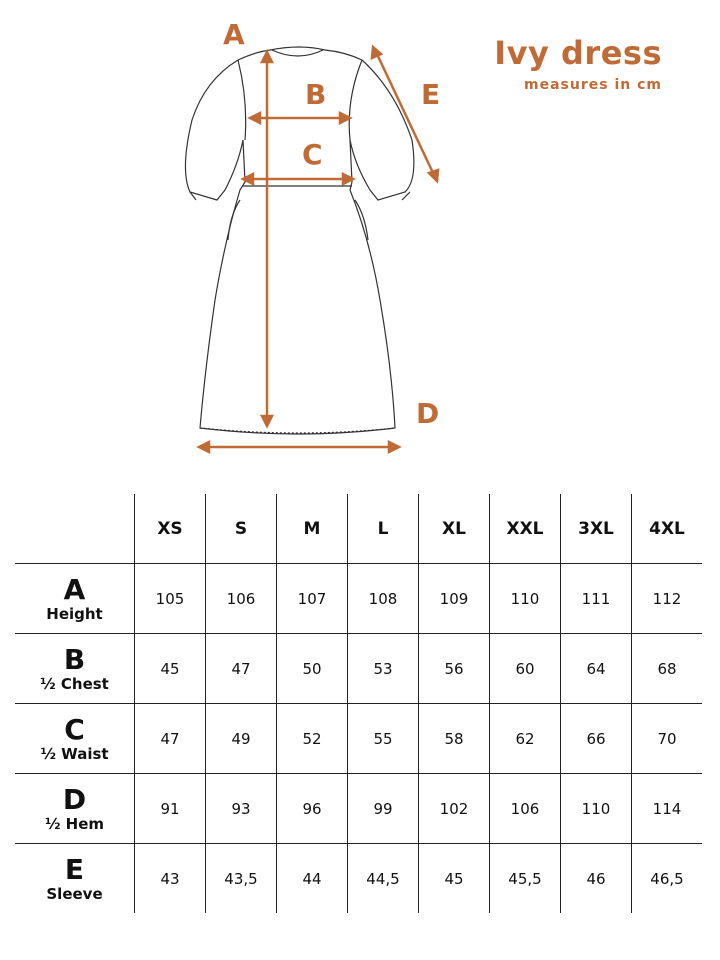 Image resolution: width=720 pixels, height=960 pixels. What do you see at coordinates (74, 799) in the screenshot?
I see `row-letter: D` at bounding box center [74, 799].